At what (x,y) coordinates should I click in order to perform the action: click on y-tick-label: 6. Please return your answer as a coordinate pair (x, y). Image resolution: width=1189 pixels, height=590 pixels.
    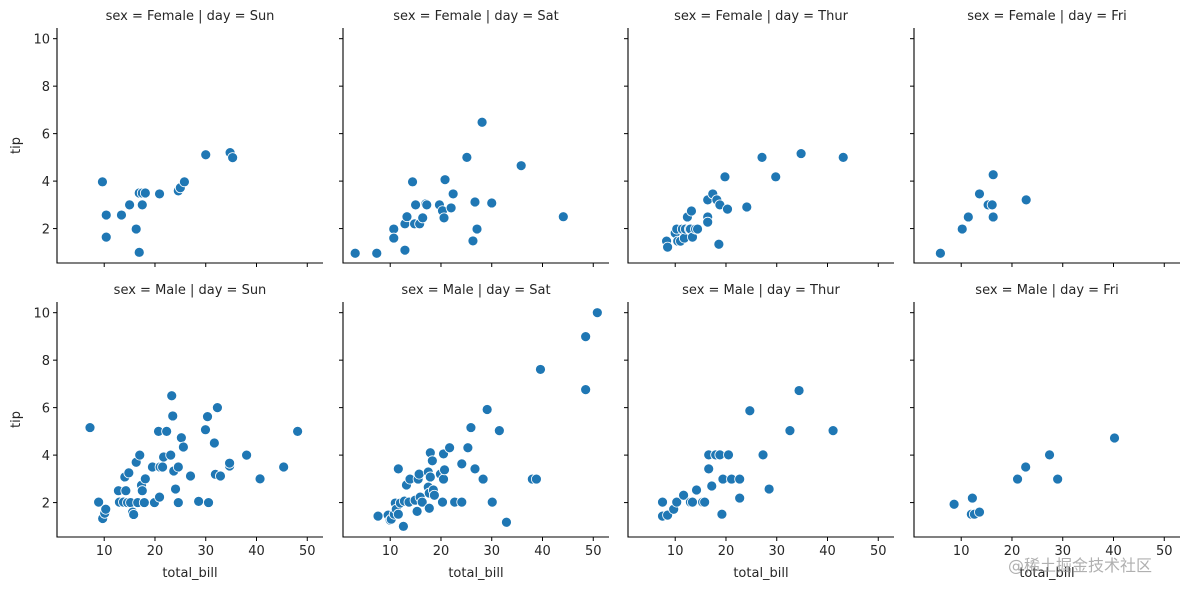
    Looking at the image, I should click on (46, 135).